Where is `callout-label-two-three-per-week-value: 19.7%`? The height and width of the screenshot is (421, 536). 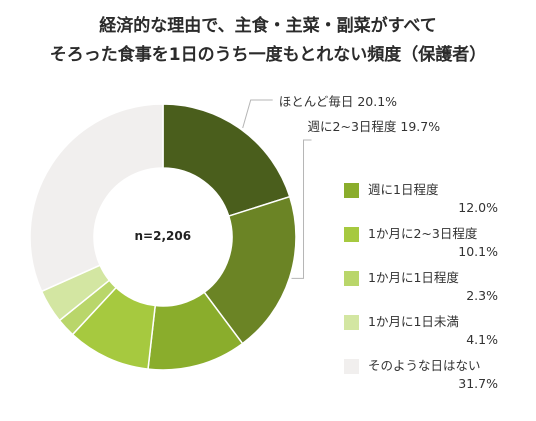
callout-label-two-three-per-week-value: 19.7% is located at coordinates (420, 126).